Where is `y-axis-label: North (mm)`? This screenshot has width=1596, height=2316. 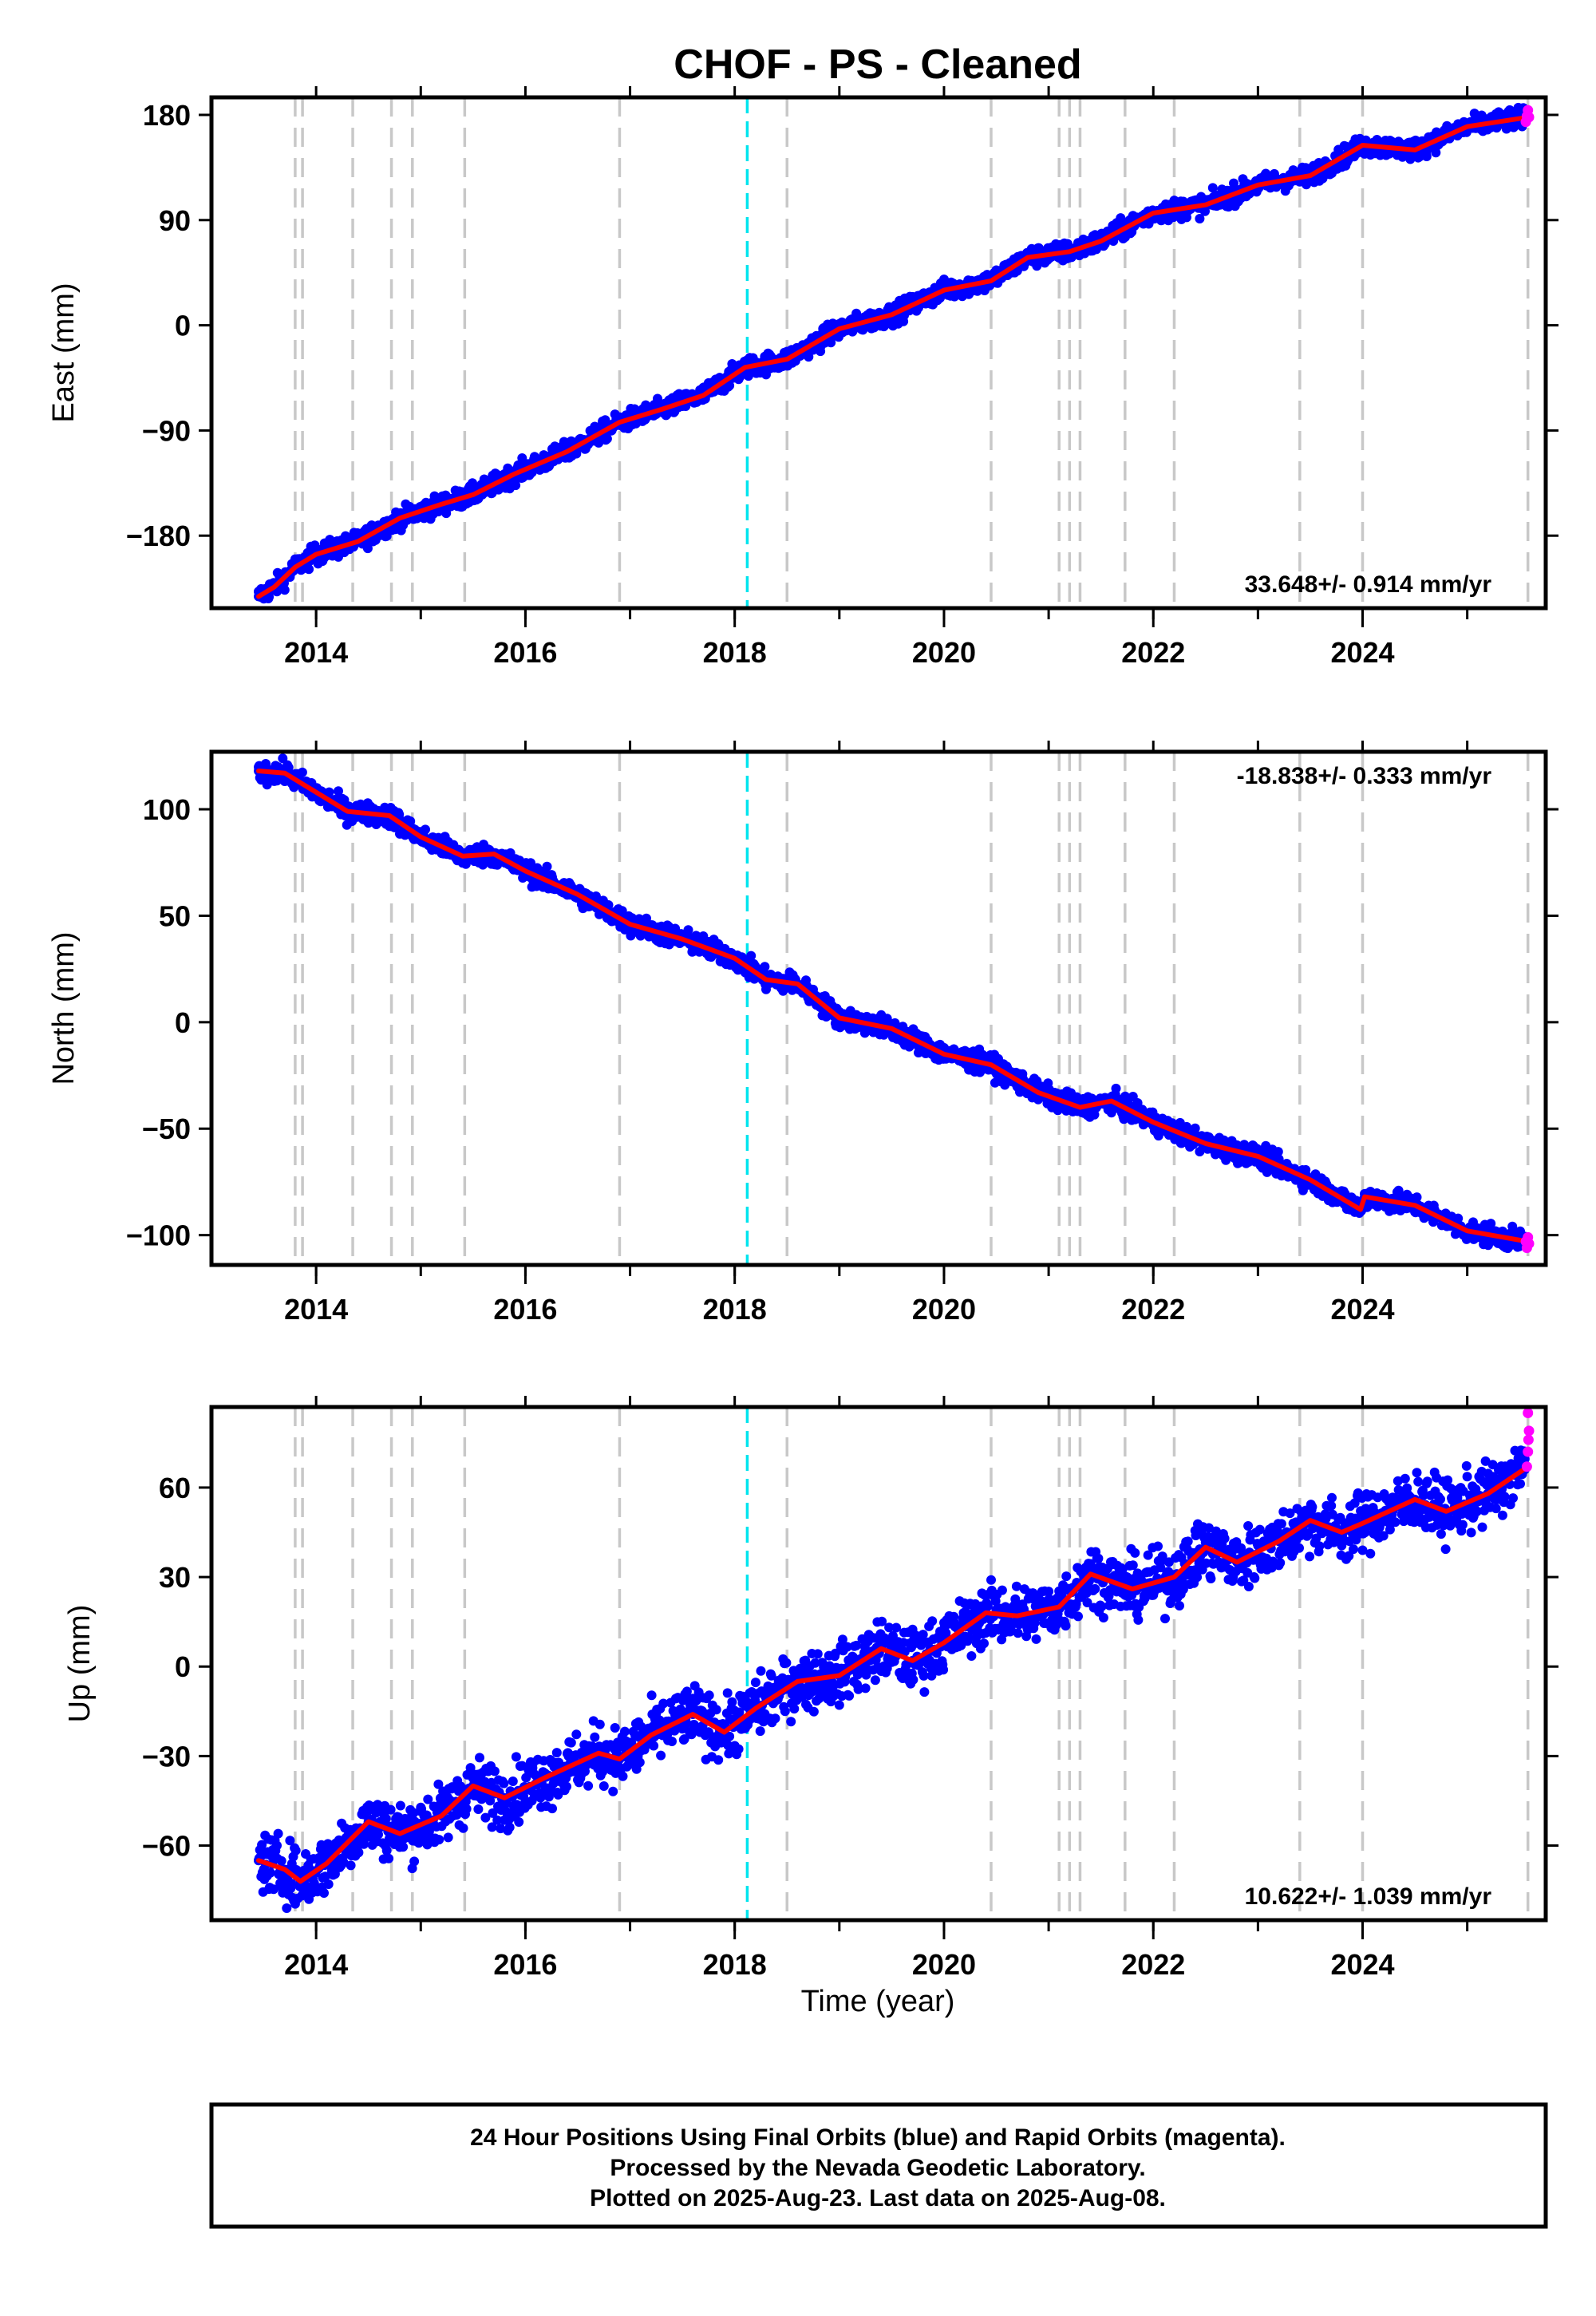 y-axis-label: North (mm) is located at coordinates (64, 1008).